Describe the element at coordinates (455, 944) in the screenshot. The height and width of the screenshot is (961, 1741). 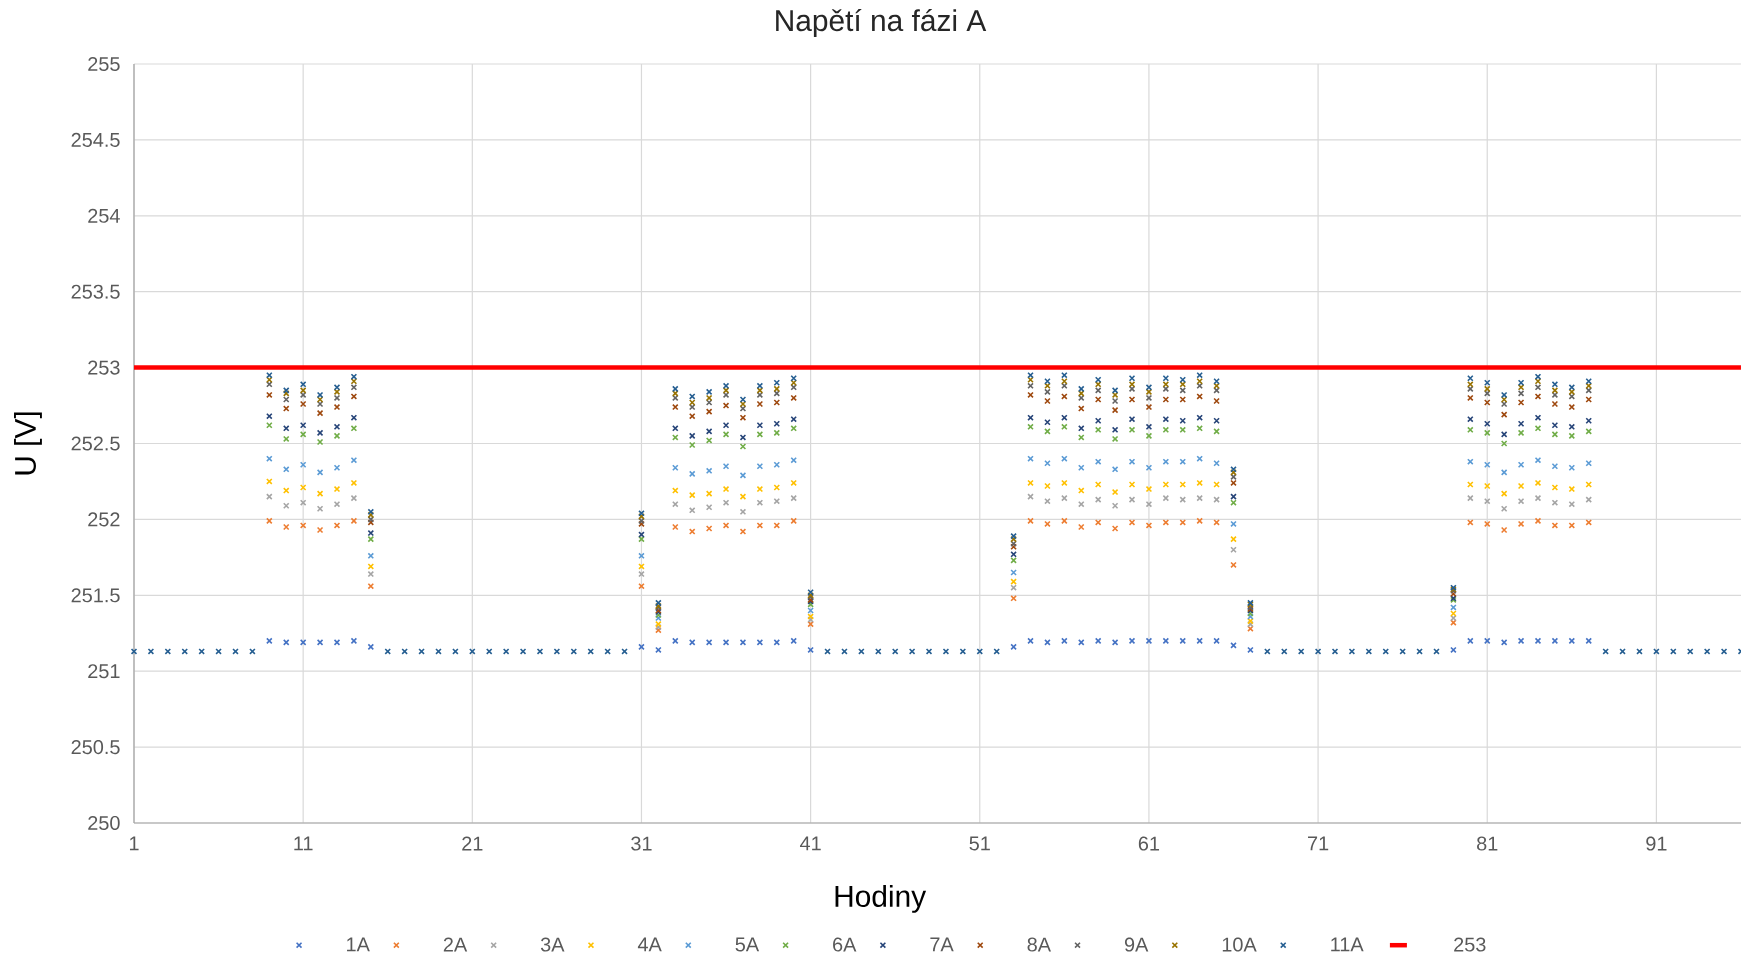
I see `legend-label: 2A` at that location.